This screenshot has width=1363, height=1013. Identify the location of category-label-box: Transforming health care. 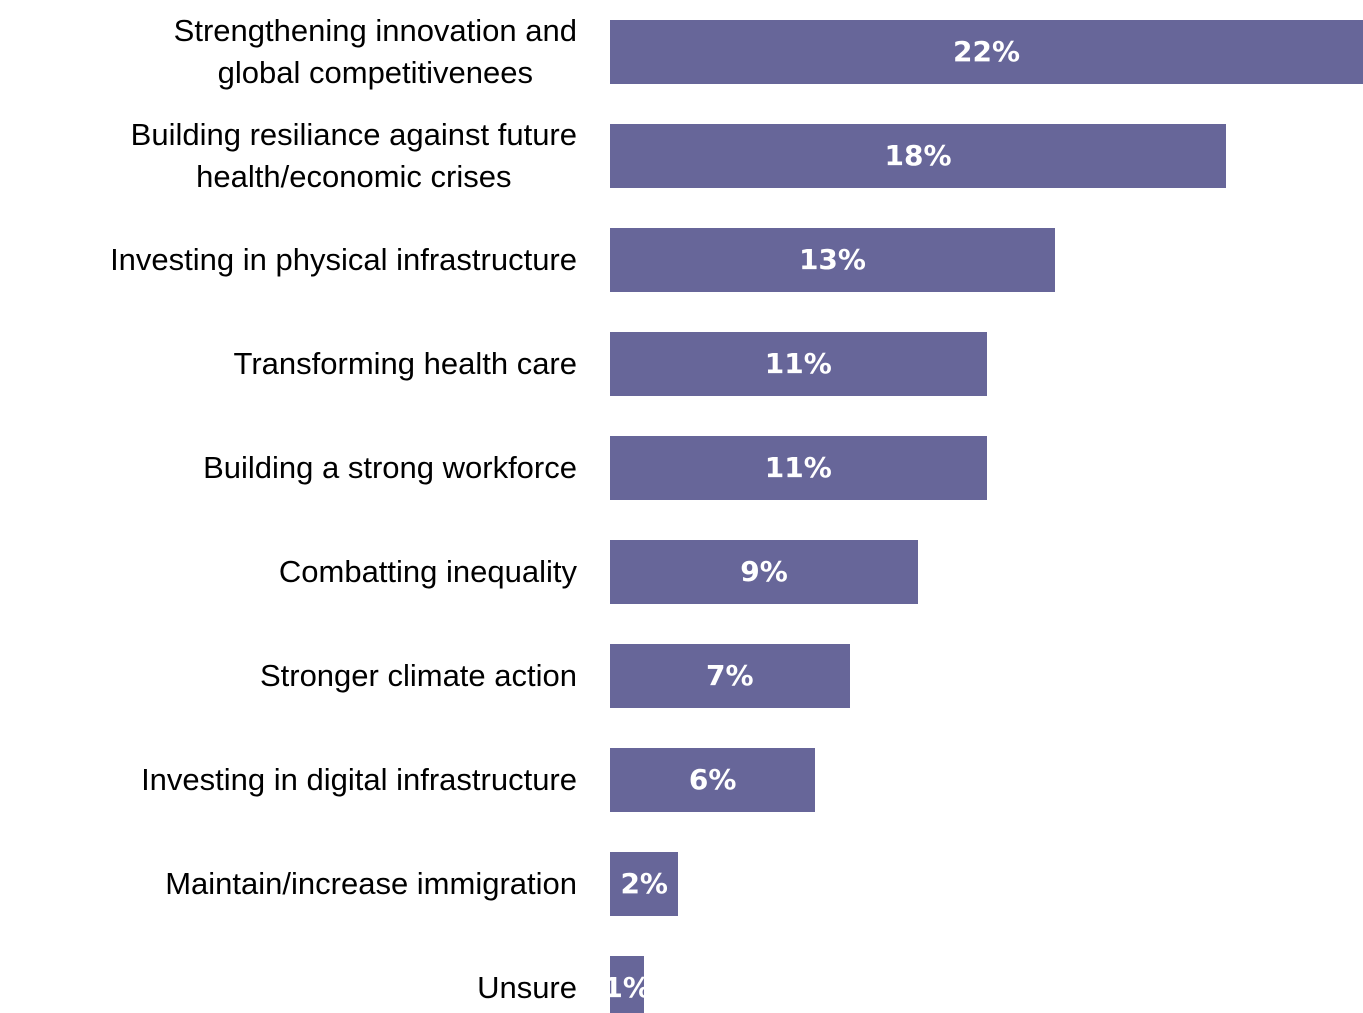
(288, 364).